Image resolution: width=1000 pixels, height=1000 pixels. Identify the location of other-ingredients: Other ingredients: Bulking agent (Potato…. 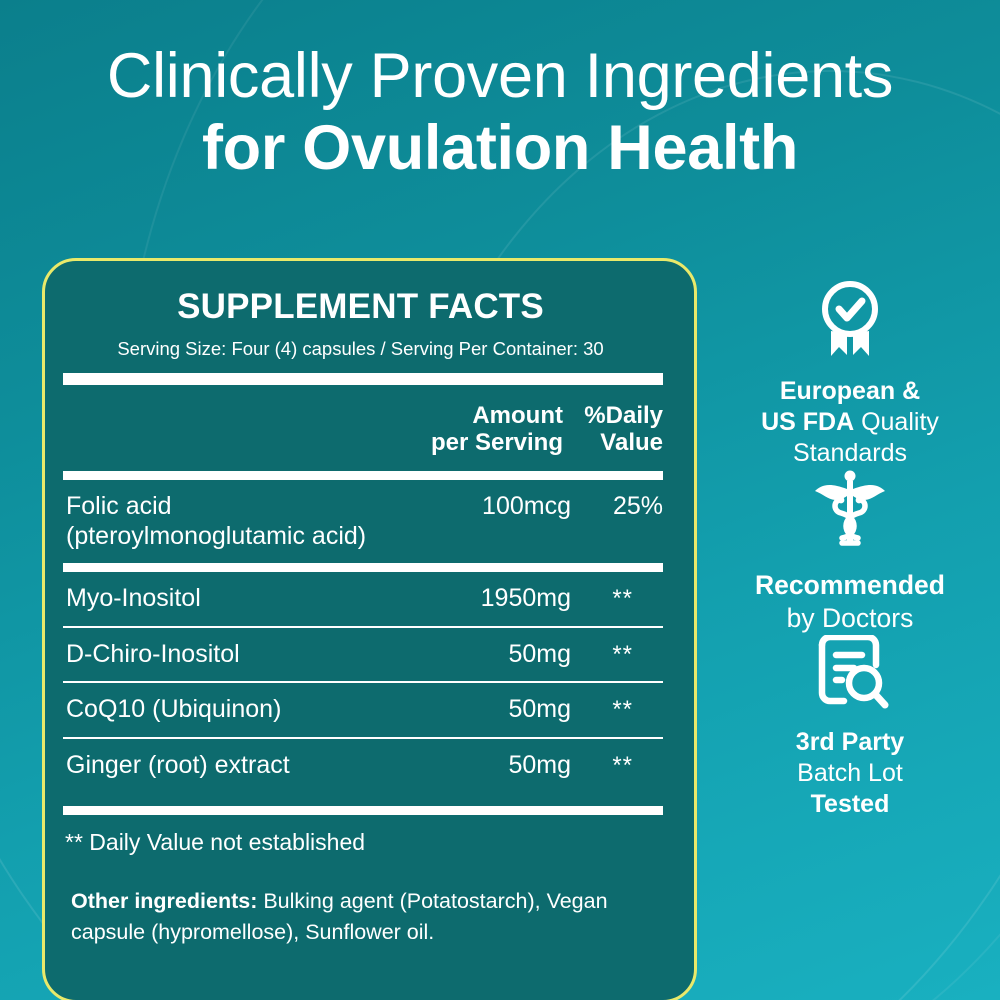
(361, 916).